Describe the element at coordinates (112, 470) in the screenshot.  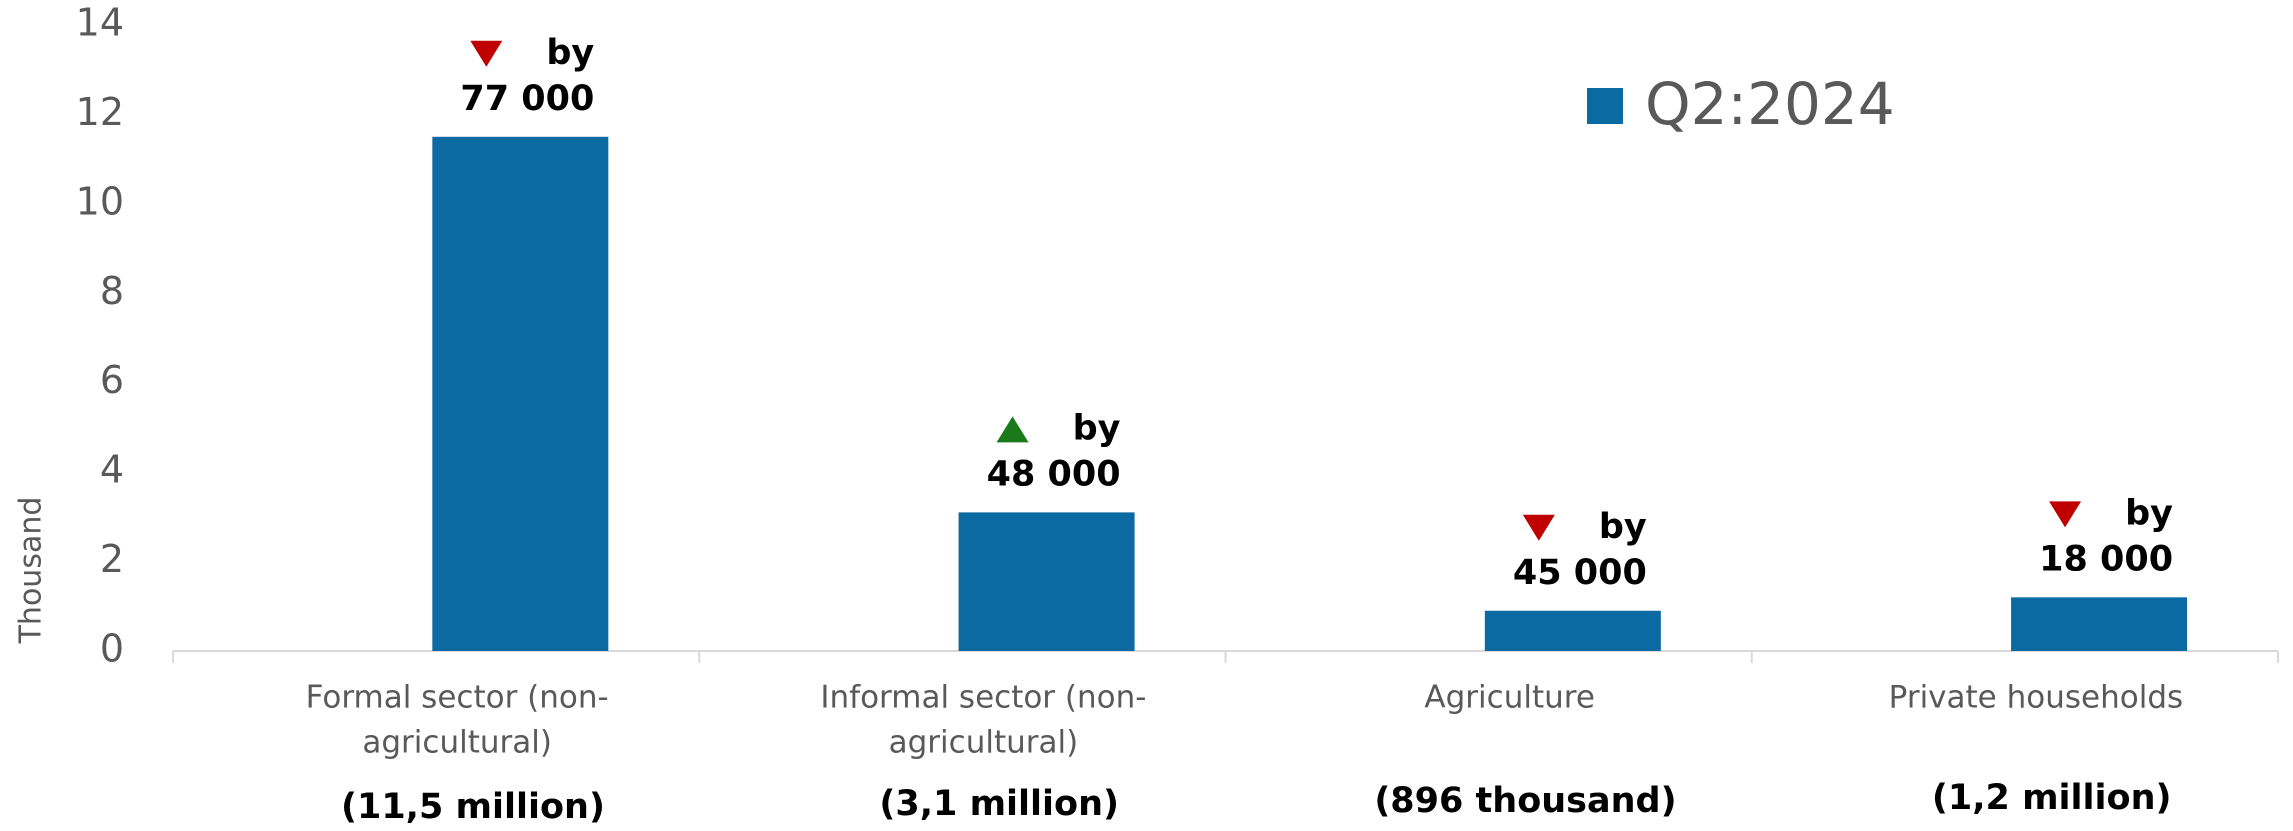
I see `y-tick-label: 4` at that location.